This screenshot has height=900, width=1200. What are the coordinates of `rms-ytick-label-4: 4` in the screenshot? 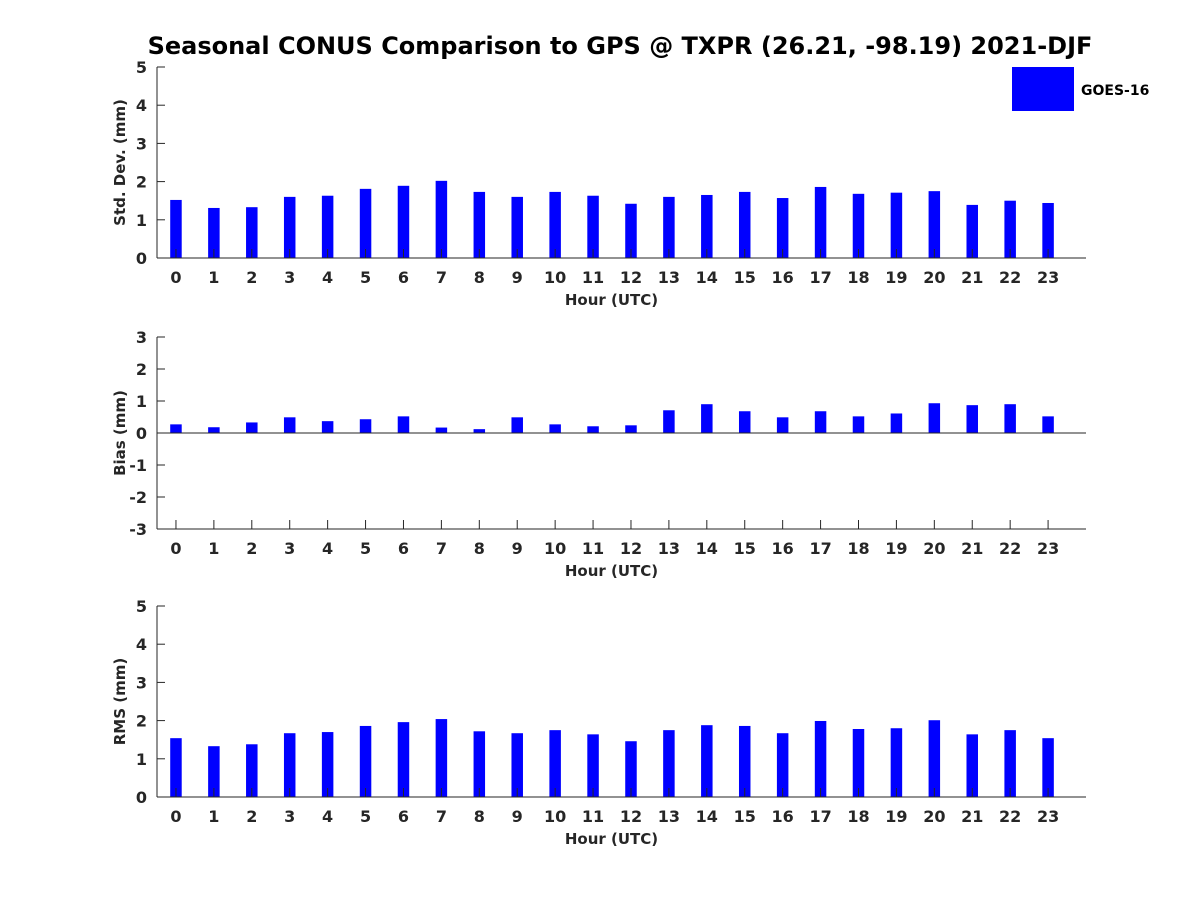 It's located at (141, 644).